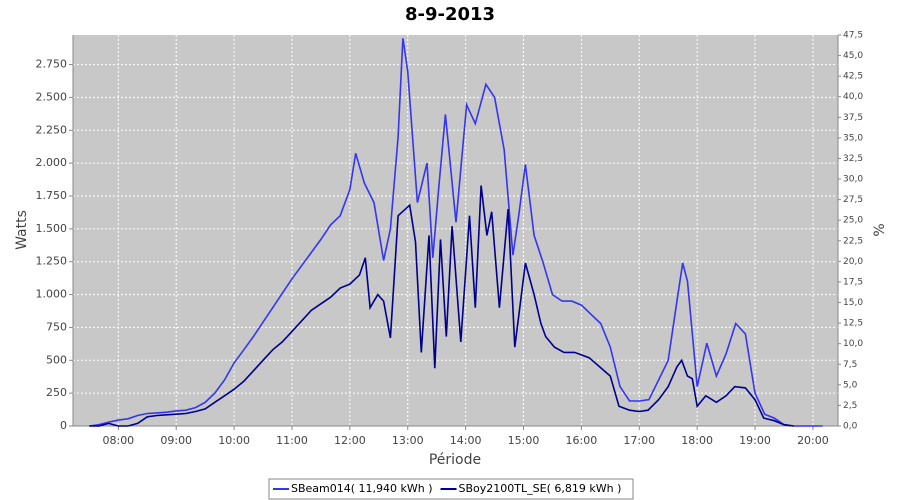  What do you see at coordinates (853, 221) in the screenshot?
I see `y2-tick-label: 25,0` at bounding box center [853, 221].